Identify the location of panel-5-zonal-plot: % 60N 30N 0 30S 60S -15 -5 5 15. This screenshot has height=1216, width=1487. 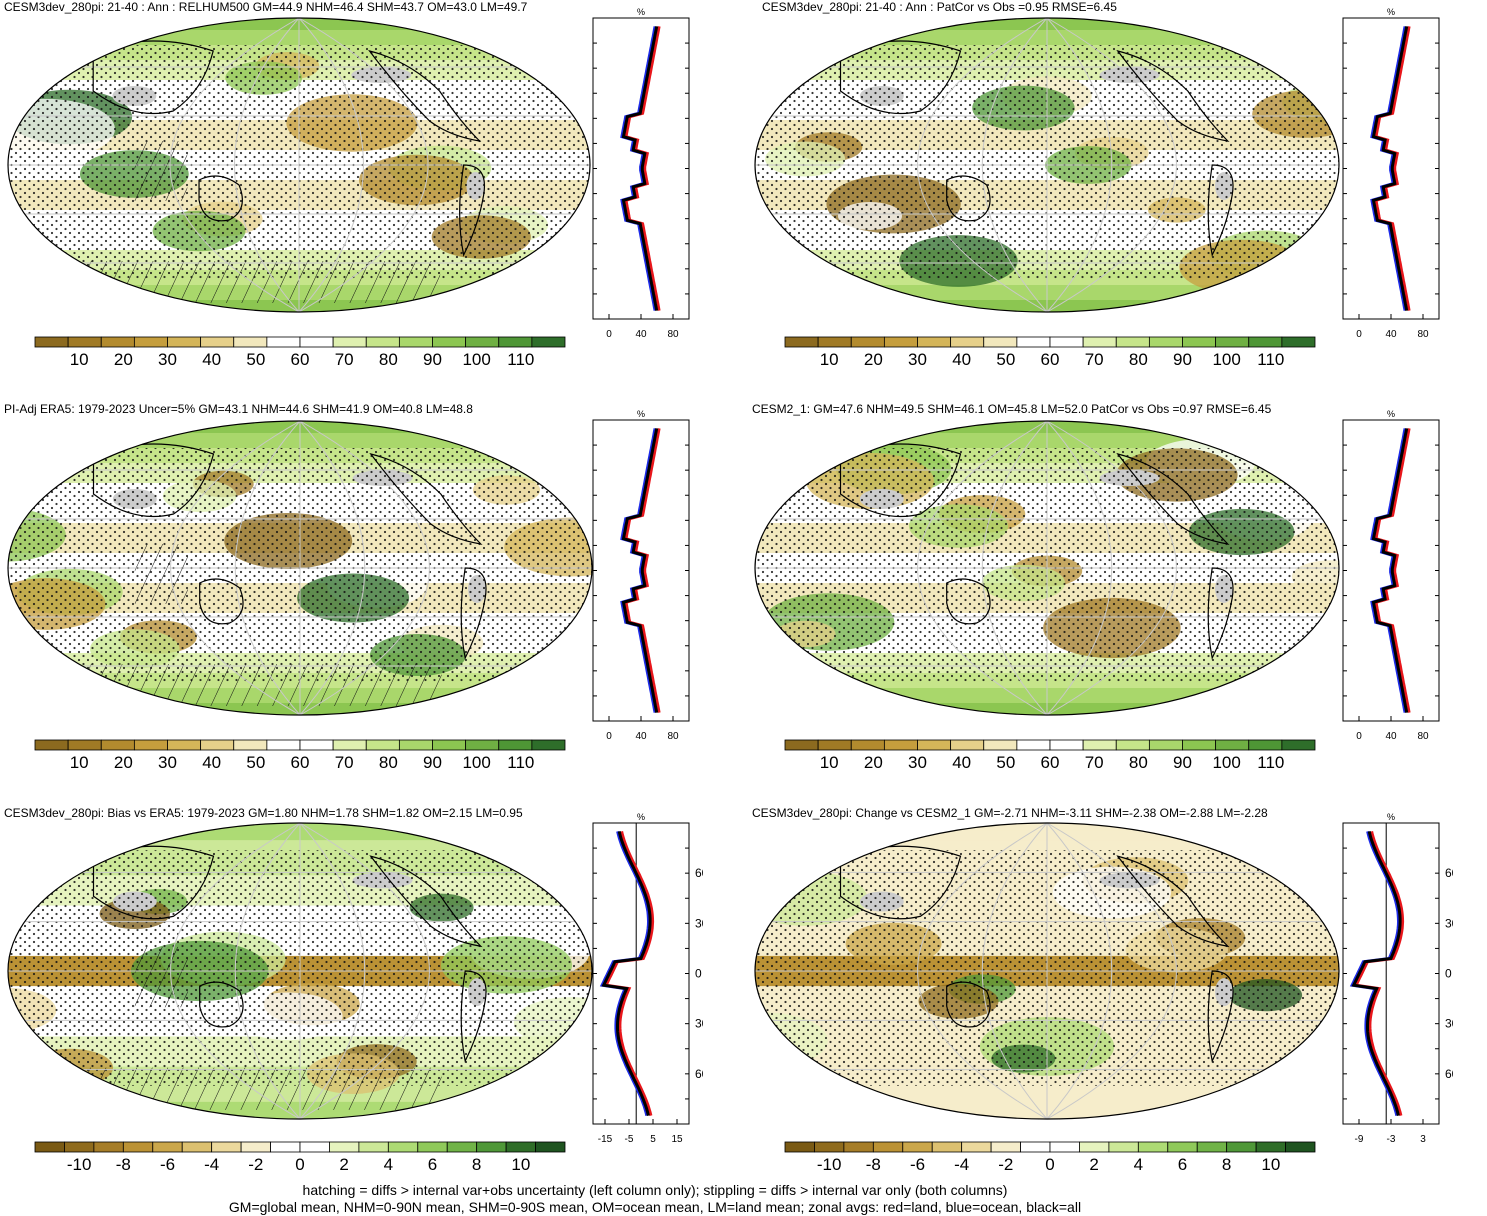
(647, 978).